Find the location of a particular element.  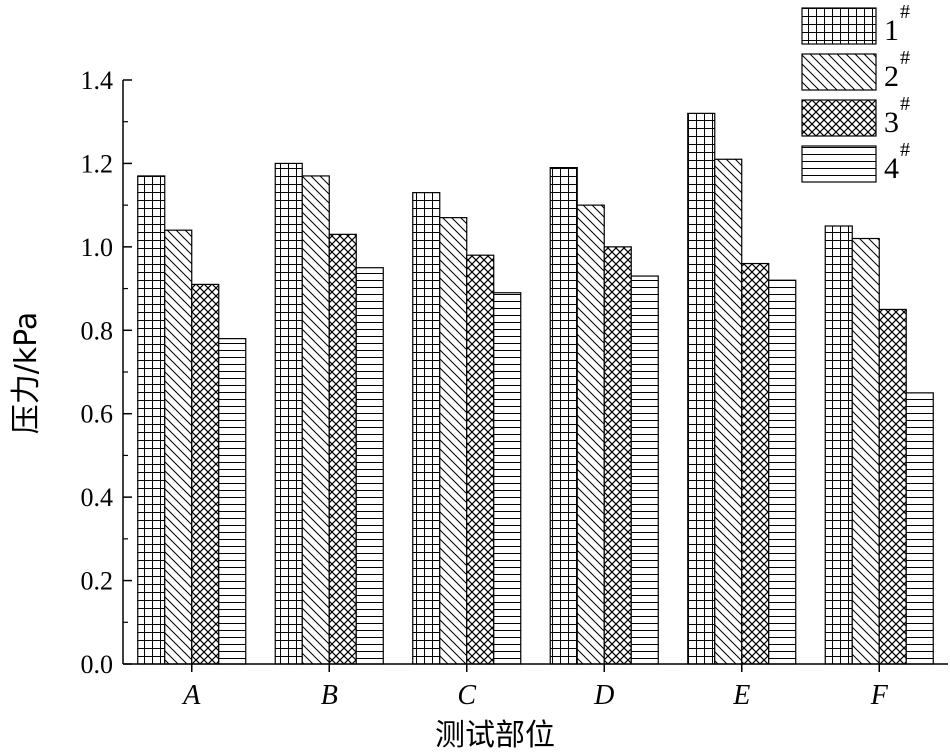

y-tick-label: 0.6 is located at coordinates (97, 414).